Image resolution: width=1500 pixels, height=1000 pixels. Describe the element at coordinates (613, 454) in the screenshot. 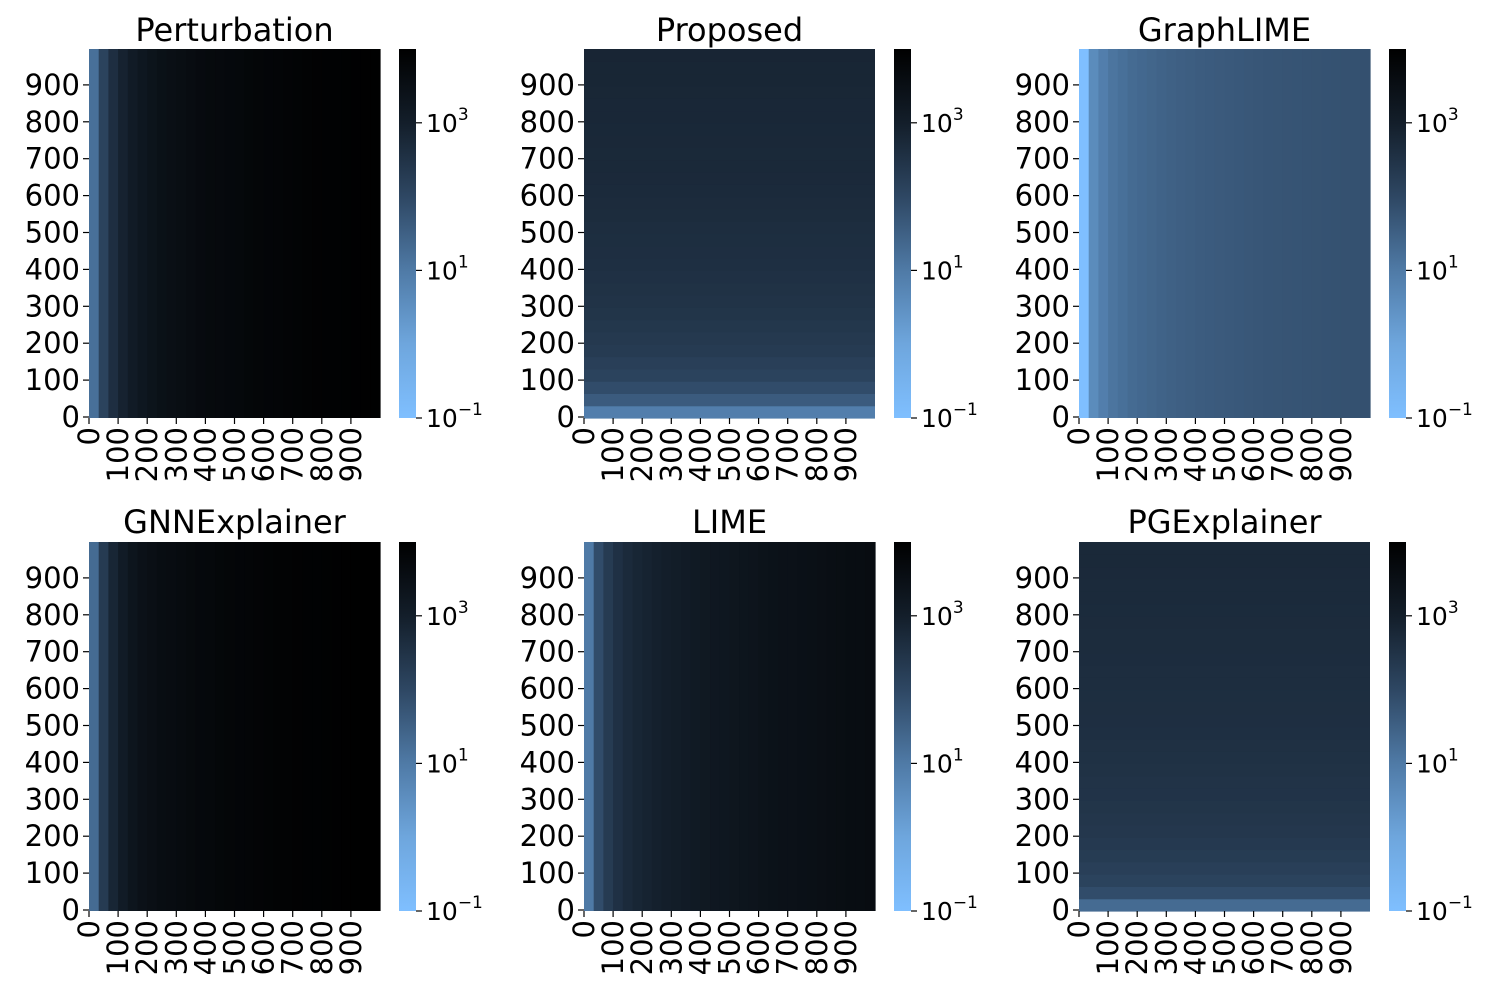

I see `x-tick-label: 100` at that location.